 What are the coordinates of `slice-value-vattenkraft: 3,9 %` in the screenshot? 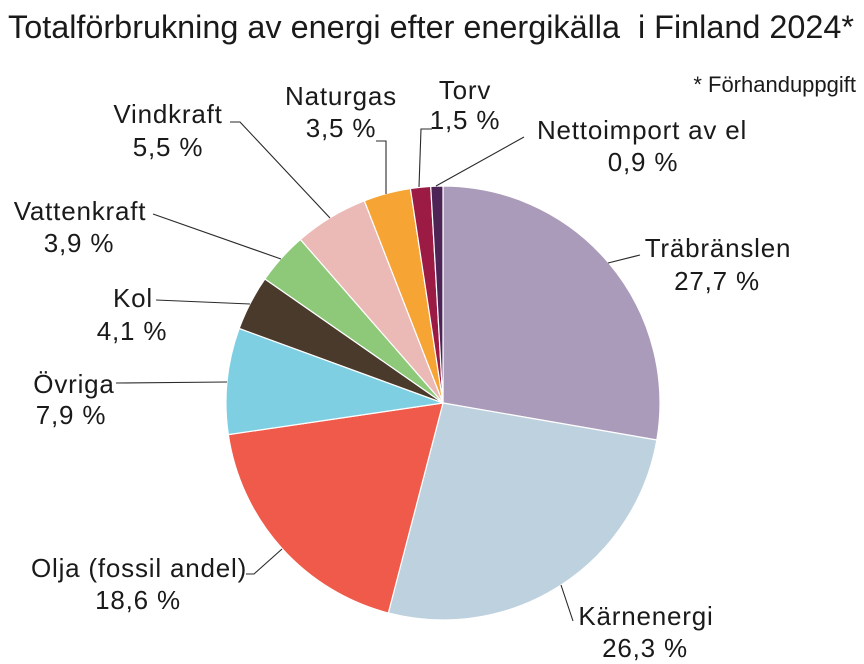 It's located at (79, 243).